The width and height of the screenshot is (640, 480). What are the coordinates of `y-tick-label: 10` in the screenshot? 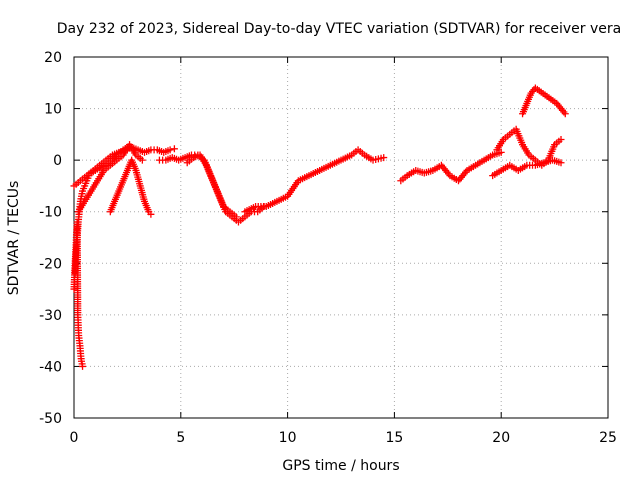 It's located at (53, 110).